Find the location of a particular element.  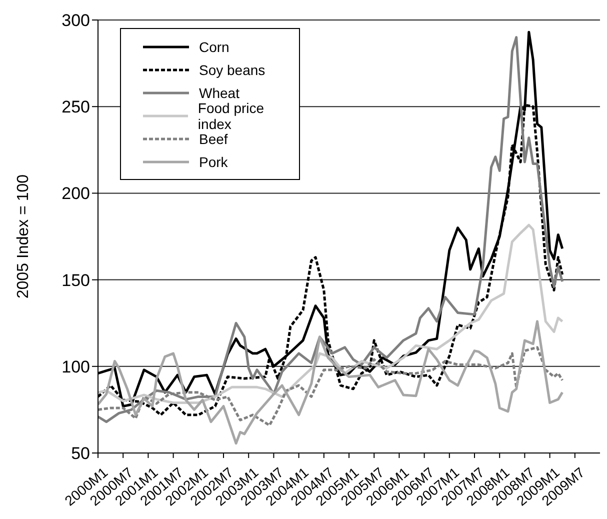

legend-label: Corn is located at coordinates (214, 46).